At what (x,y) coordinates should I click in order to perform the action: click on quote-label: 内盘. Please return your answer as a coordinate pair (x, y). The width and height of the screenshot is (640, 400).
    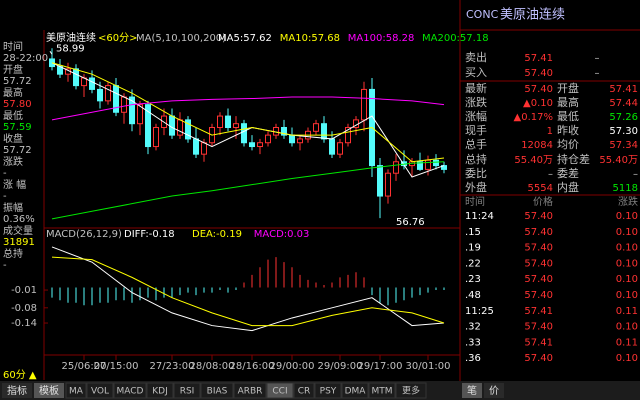
    Looking at the image, I should click on (568, 187).